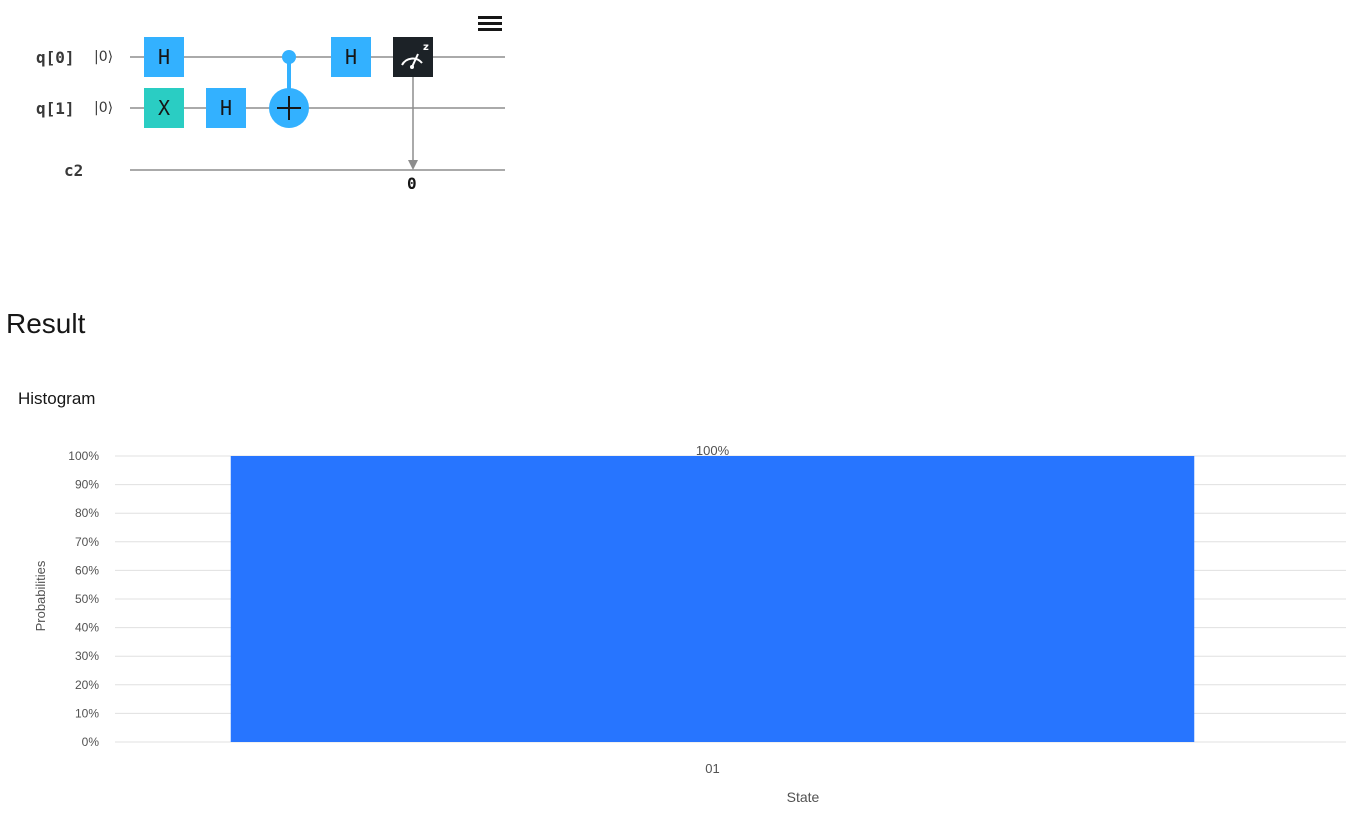 This screenshot has height=813, width=1346. Describe the element at coordinates (55, 57) in the screenshot. I see `qubit-label-q0: q[0]` at that location.